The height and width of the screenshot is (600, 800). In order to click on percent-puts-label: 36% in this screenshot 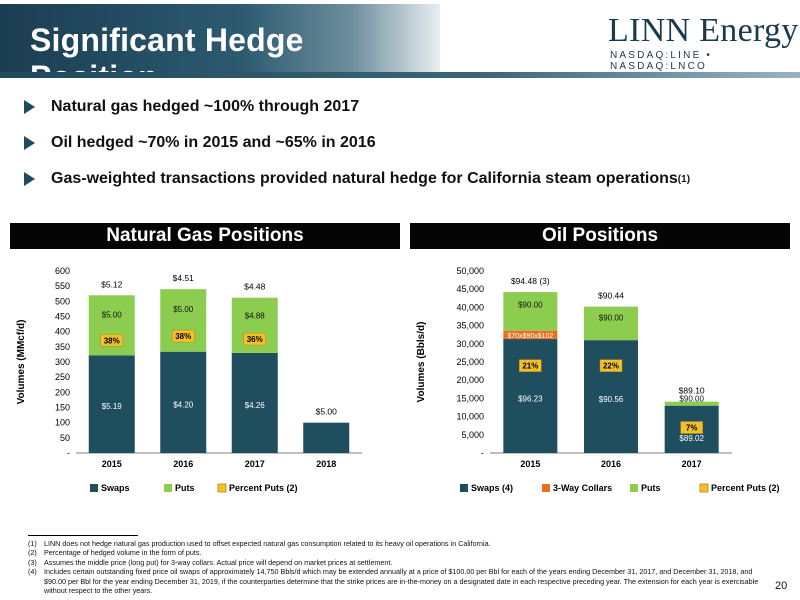, I will do `click(255, 339)`.